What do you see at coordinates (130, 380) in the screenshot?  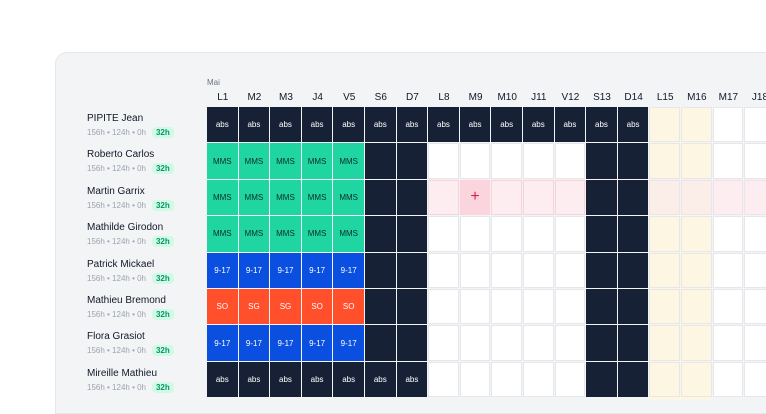 I see `employee-row-label: Mireille Mathieu 156h • 124h • 0h 32h` at bounding box center [130, 380].